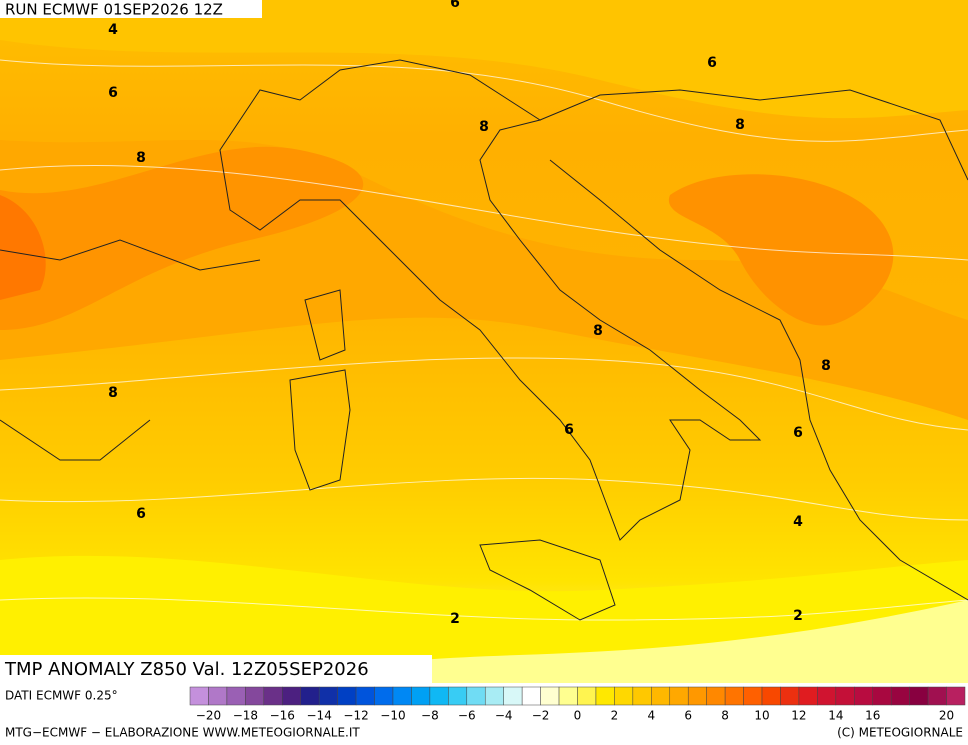  I want to click on colorbar-label: 2, so click(615, 716).